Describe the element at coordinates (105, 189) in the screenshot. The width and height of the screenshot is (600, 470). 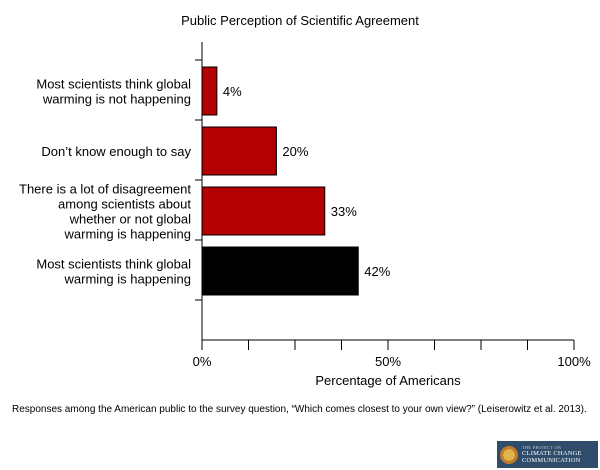
I see `category-label: There is a lot of disagreement` at that location.